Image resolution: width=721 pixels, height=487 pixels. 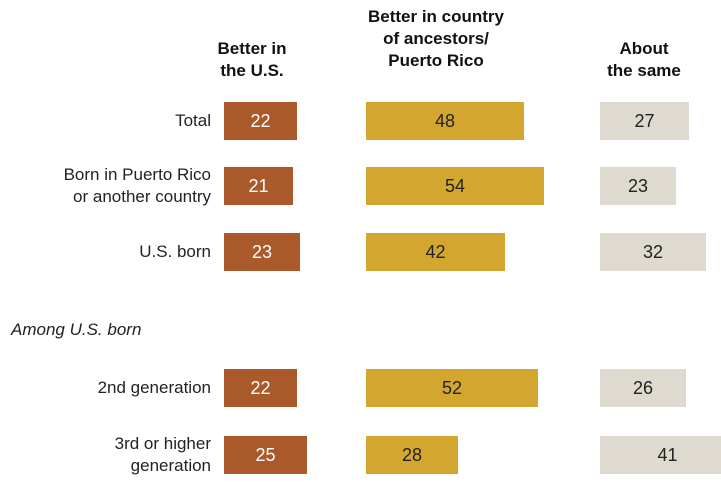 I want to click on bar-value-better-in-us-us-born: 23, so click(x=262, y=252).